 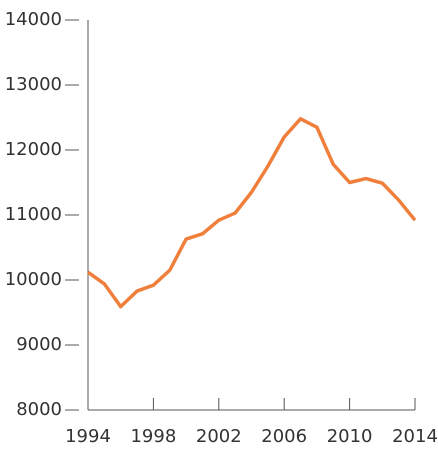 What do you see at coordinates (33, 149) in the screenshot?
I see `y-tick-label: 12000` at bounding box center [33, 149].